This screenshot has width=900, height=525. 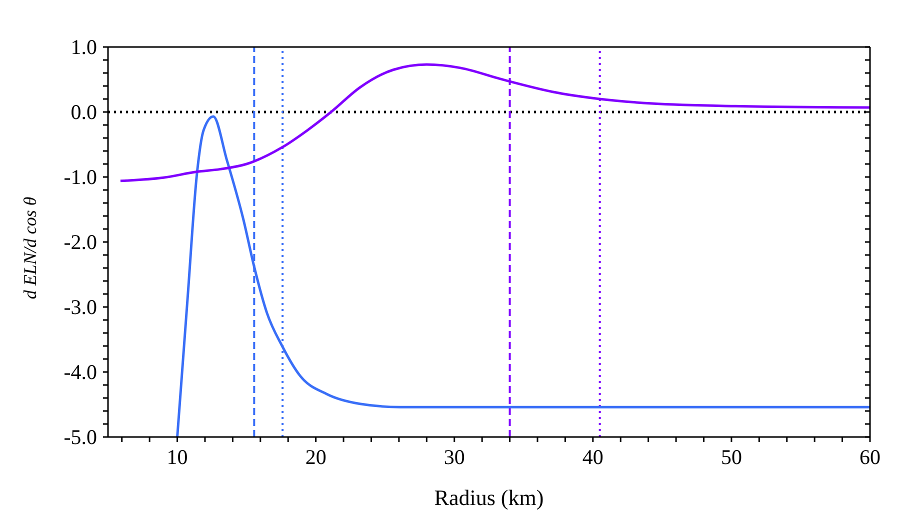 What do you see at coordinates (489, 497) in the screenshot?
I see `x-axis-title: Radius (km)` at bounding box center [489, 497].